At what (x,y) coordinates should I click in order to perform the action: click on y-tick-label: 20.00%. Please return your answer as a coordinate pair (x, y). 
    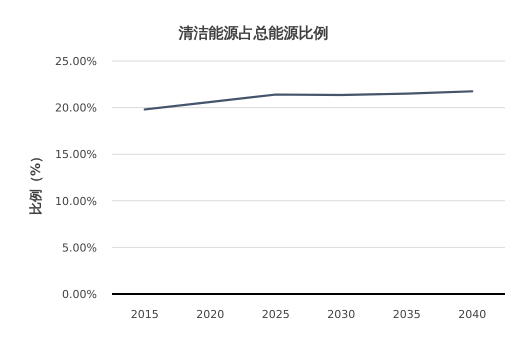
    Looking at the image, I should click on (76, 108).